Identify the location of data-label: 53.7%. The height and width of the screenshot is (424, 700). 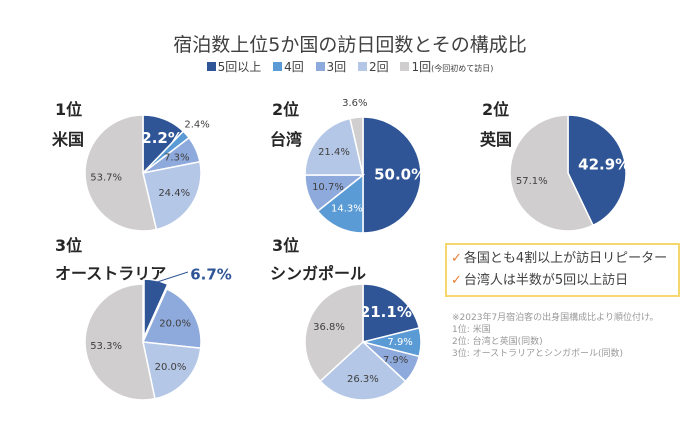
(106, 177).